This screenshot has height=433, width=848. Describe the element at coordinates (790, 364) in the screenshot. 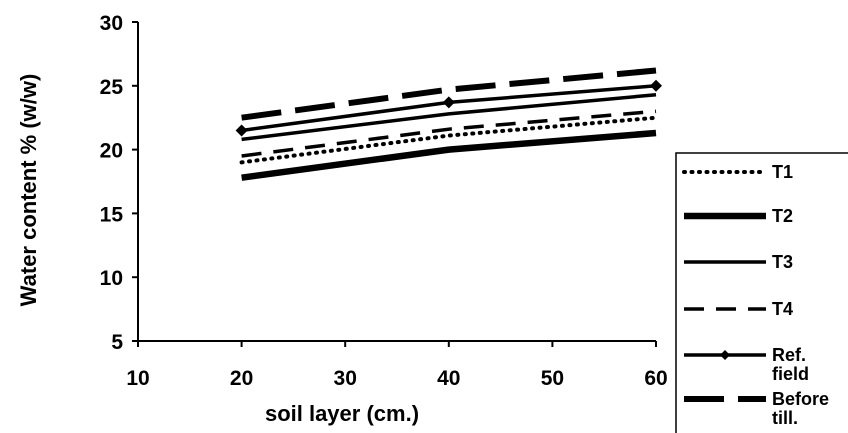

I see `legend-label-4: Ref. field` at that location.